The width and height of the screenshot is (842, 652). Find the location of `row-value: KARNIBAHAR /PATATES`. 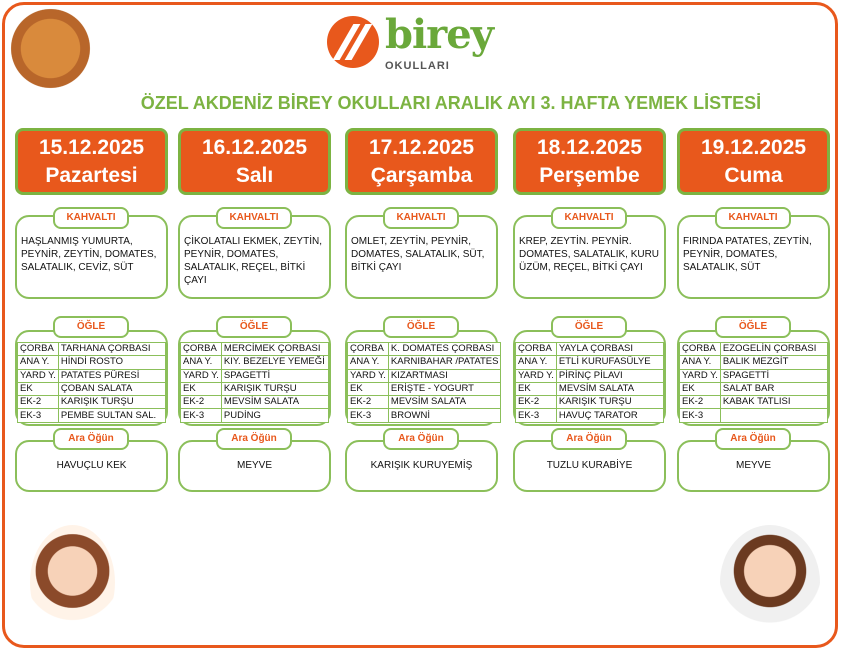

row-value: KARNIBAHAR /PATATES is located at coordinates (444, 362).